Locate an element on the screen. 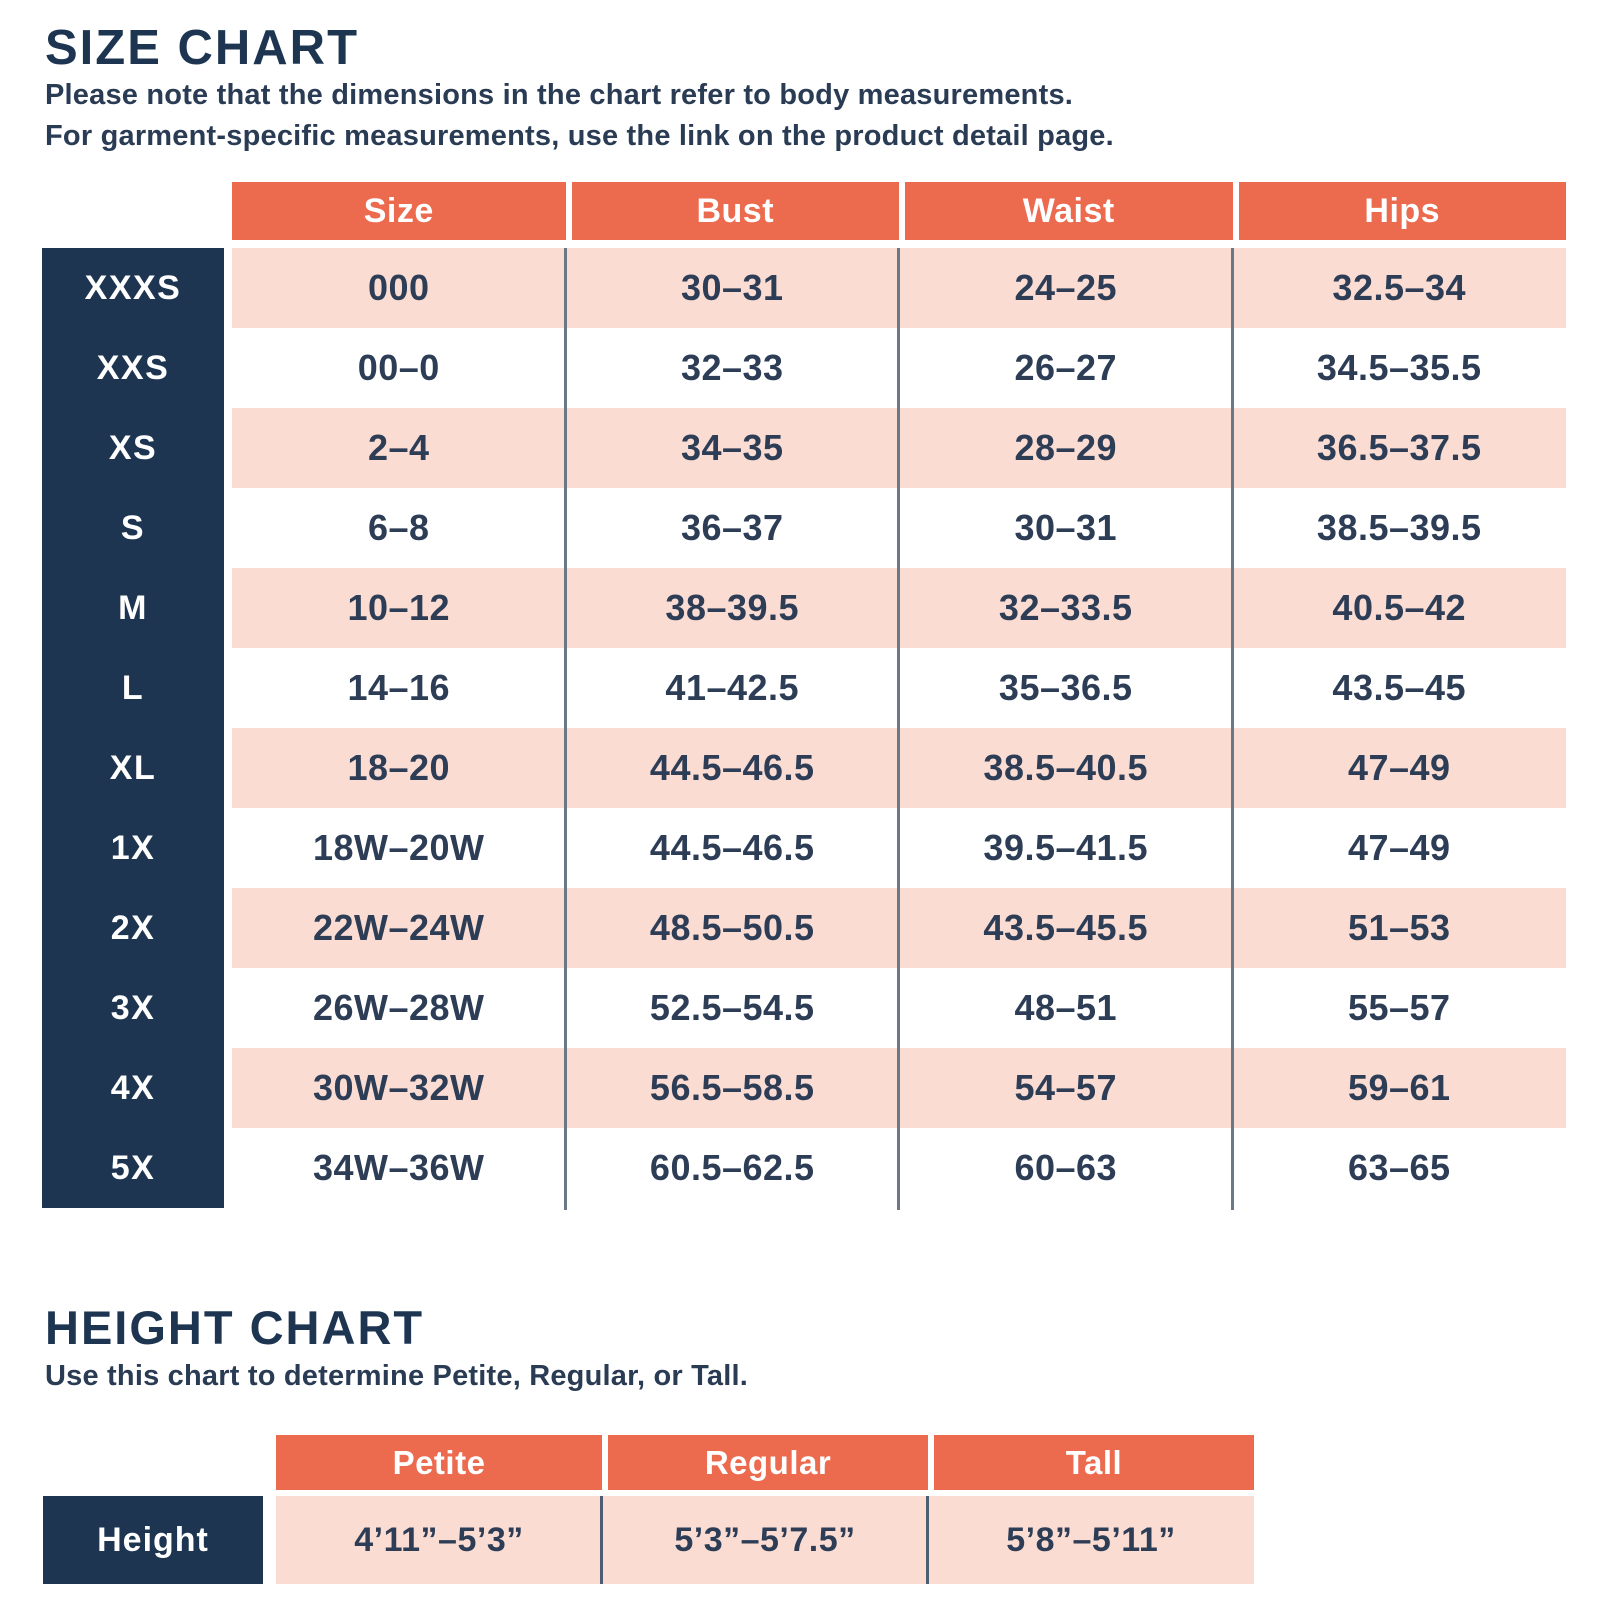 This screenshot has width=1600, height=1600. size-chart-row-label: 4X is located at coordinates (133, 1088).